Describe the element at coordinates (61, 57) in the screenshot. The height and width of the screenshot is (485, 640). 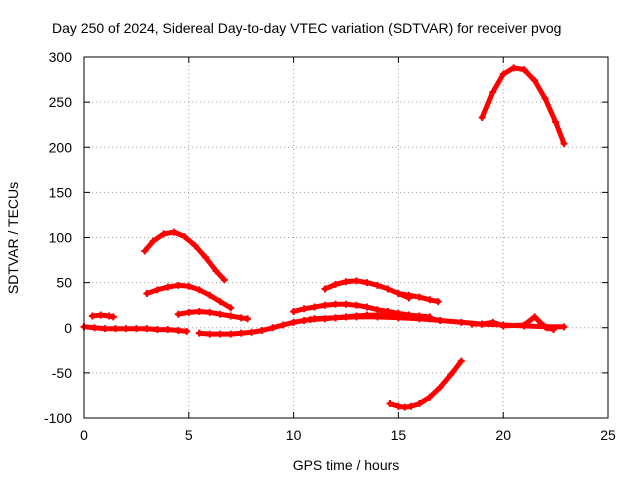
I see `y-tick-label: 300` at that location.